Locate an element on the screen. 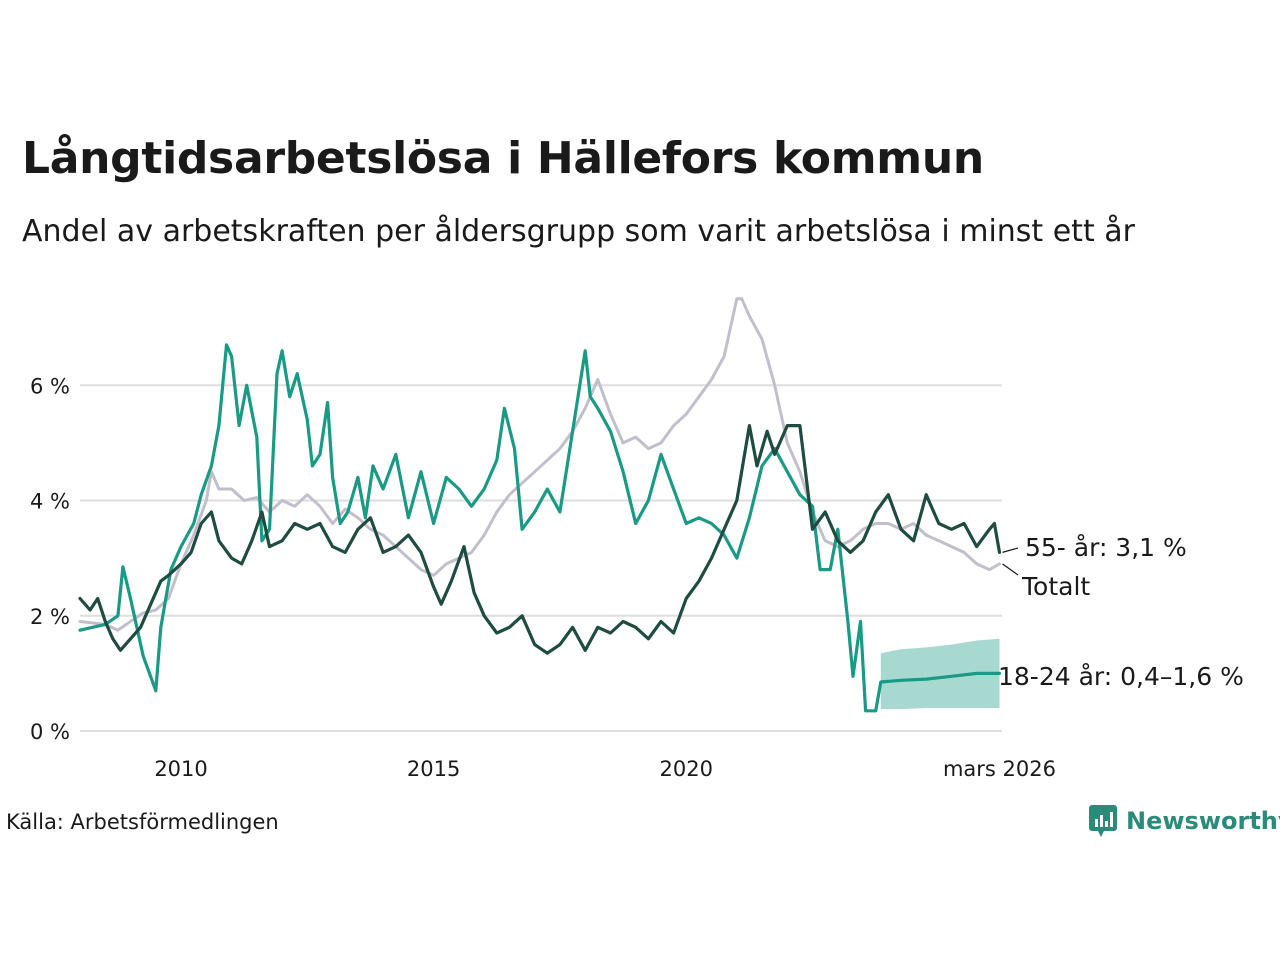  y-tick-label: 2 % is located at coordinates (50, 617).